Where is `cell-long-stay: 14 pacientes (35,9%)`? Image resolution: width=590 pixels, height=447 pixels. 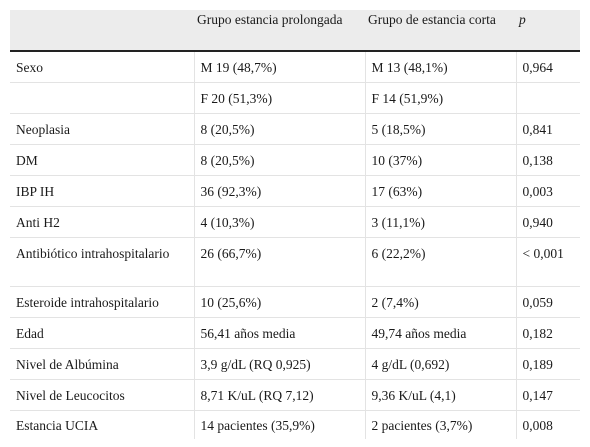 cell-long-stay: 14 pacientes (35,9%) is located at coordinates (279, 424).